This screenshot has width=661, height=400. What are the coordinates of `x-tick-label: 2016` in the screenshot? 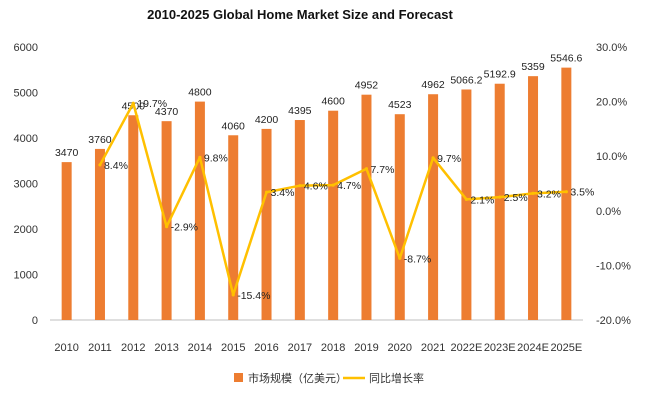 It's located at (266, 348).